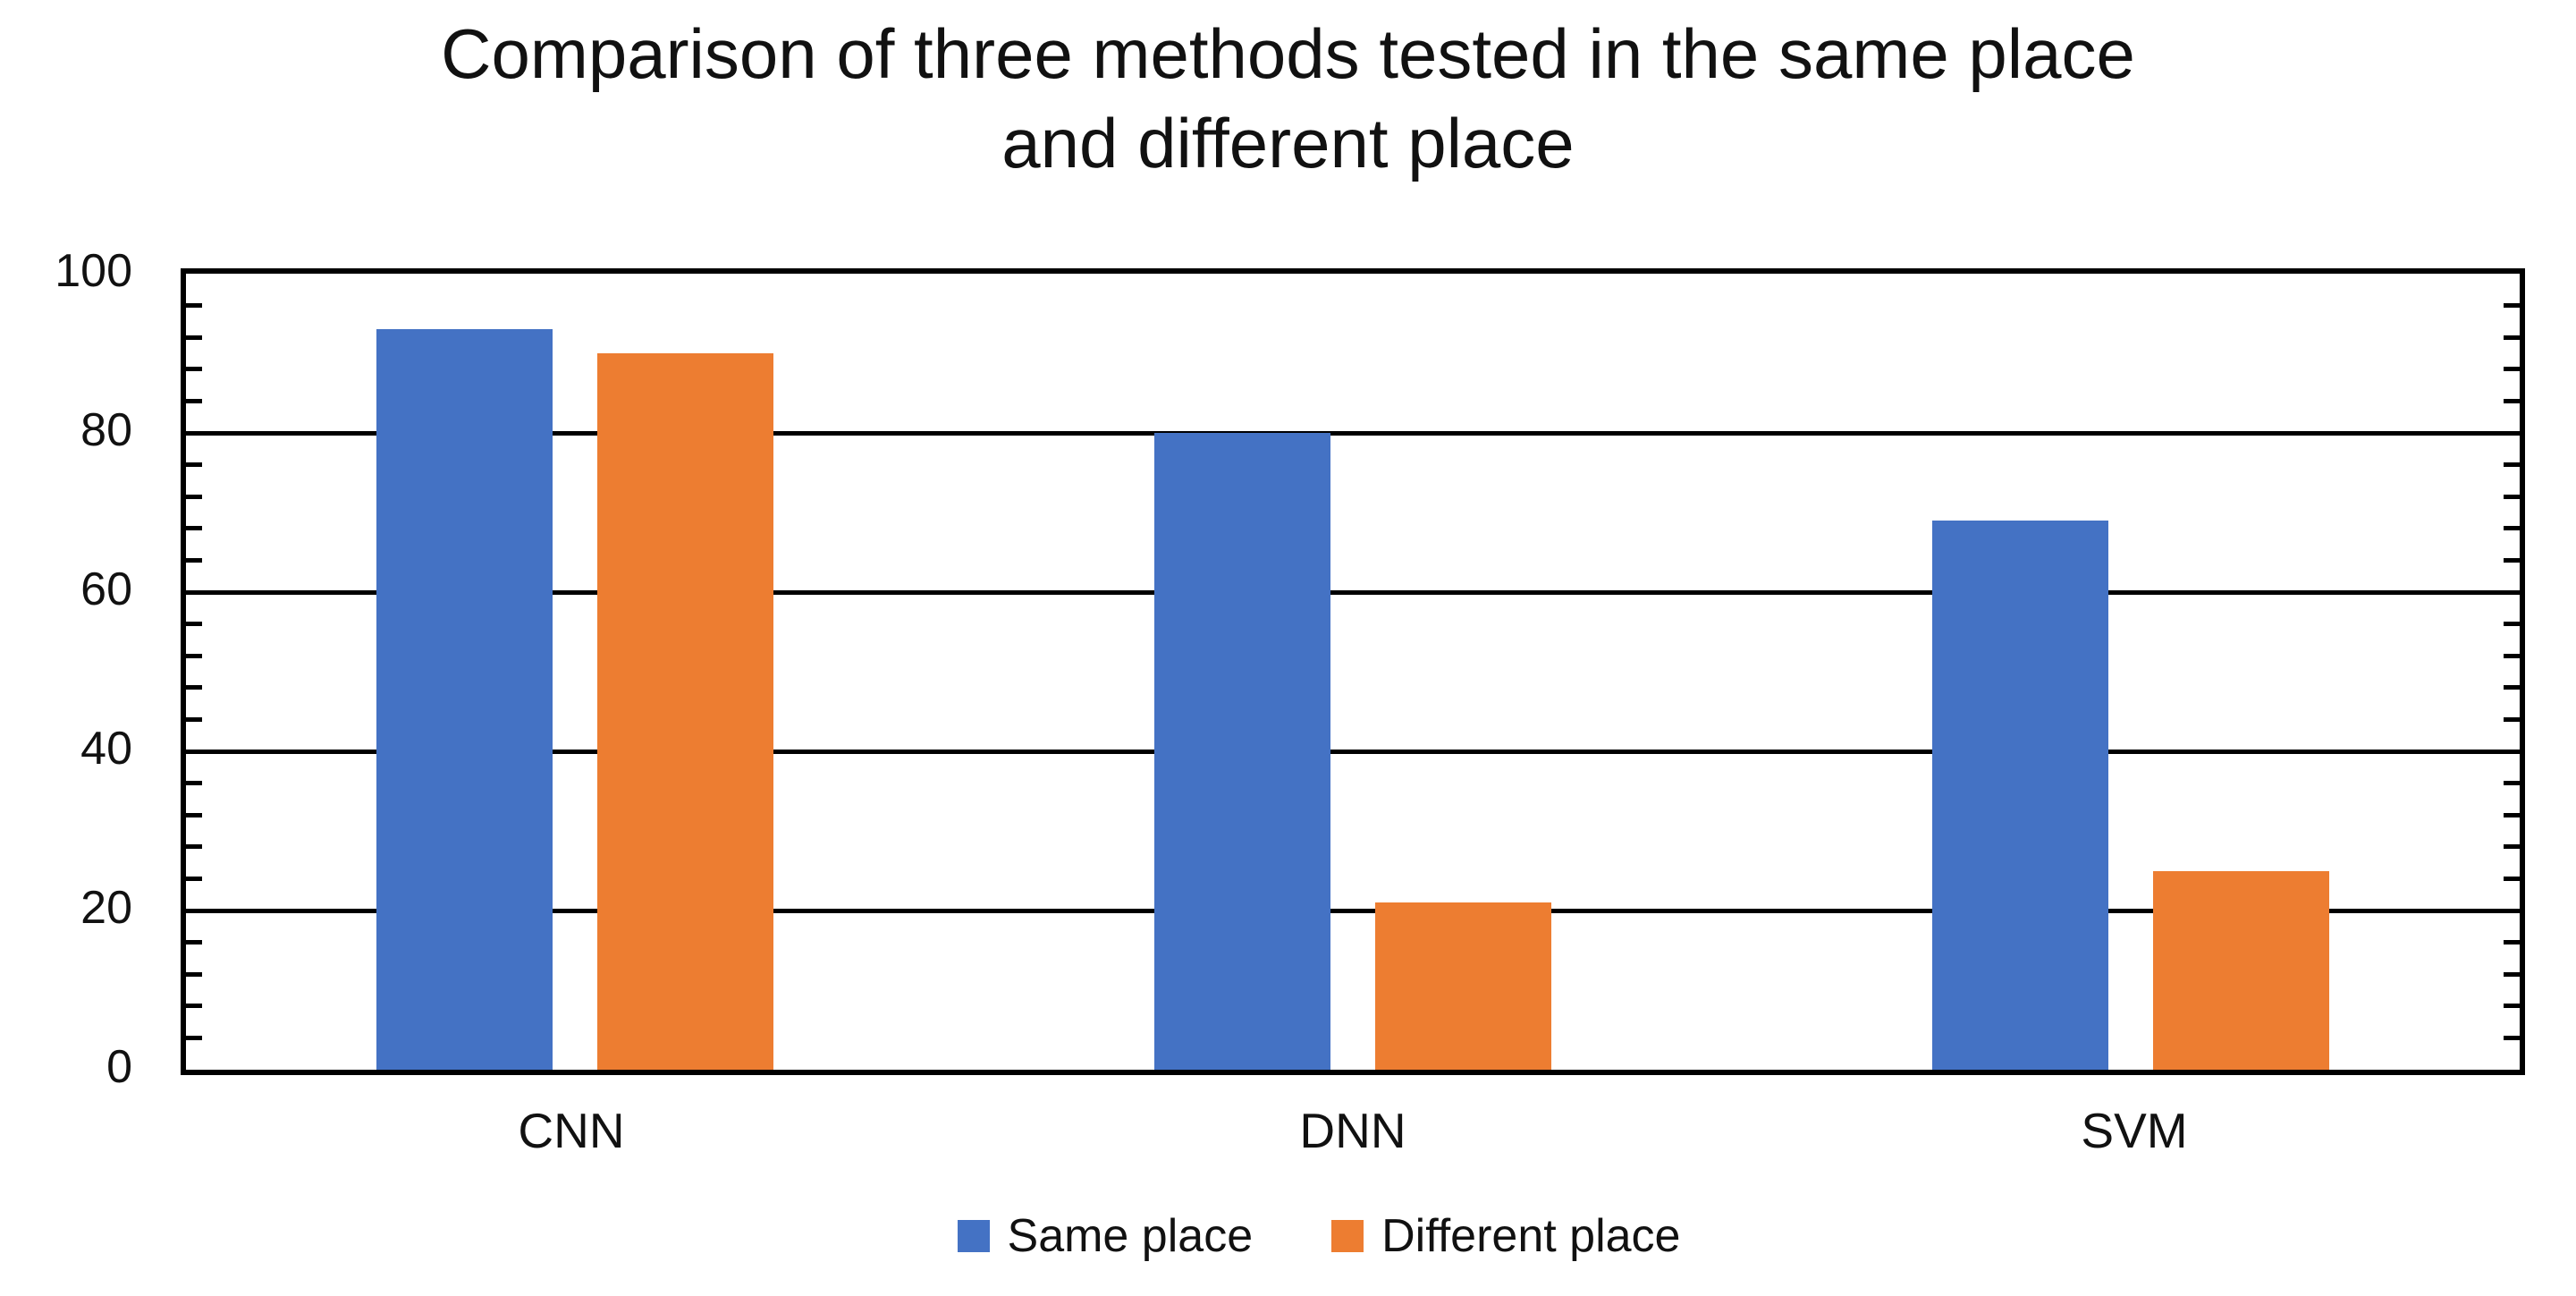 Image resolution: width=2576 pixels, height=1296 pixels. What do you see at coordinates (685, 712) in the screenshot?
I see `bar-different-place-cnn` at bounding box center [685, 712].